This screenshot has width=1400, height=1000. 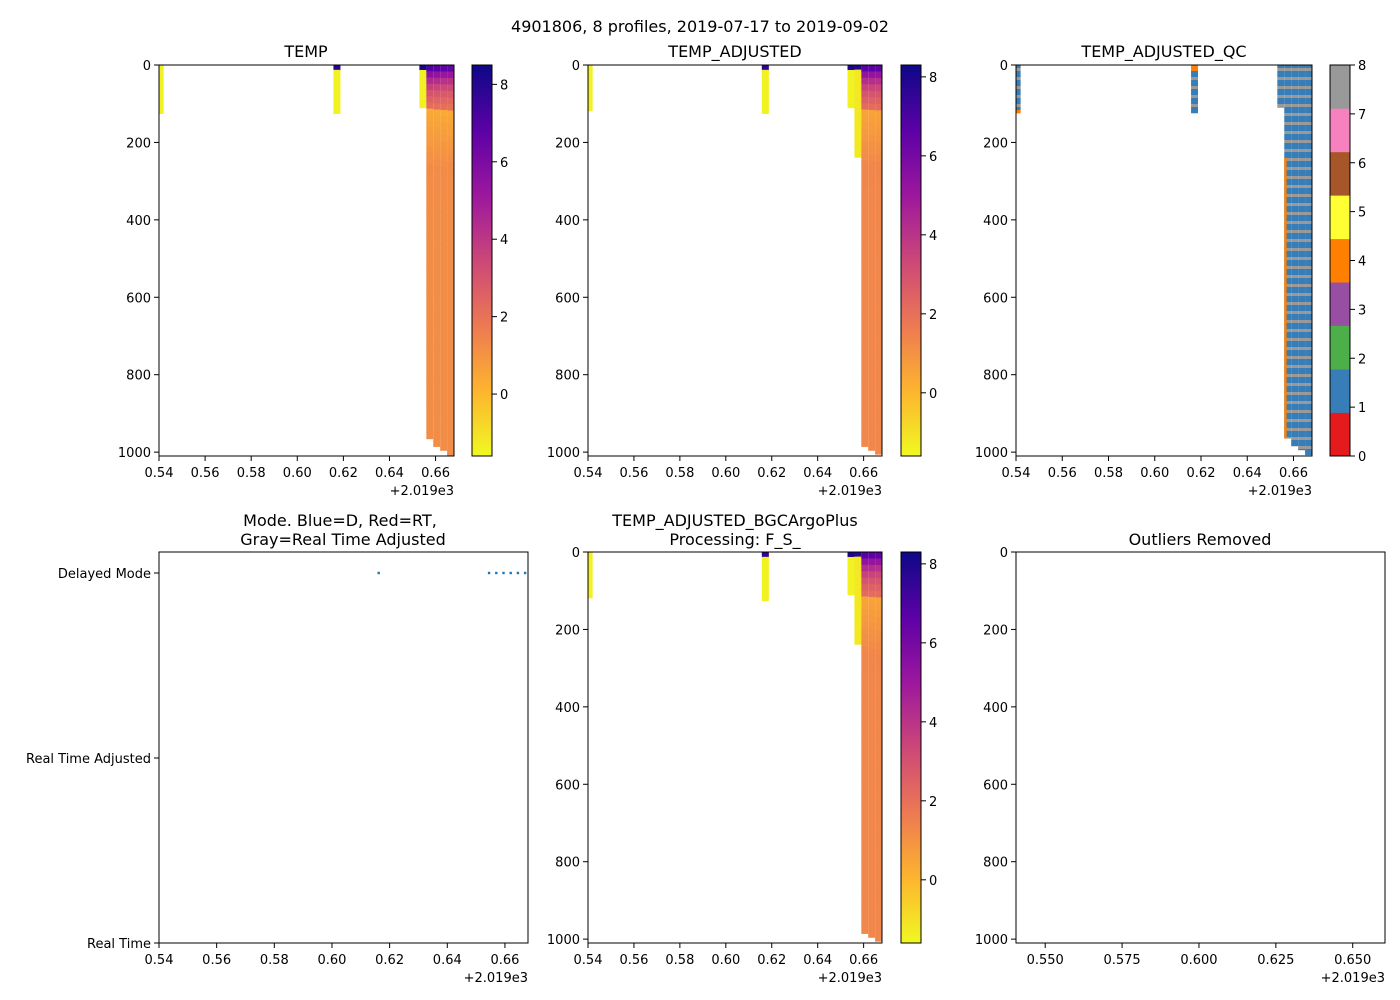 I want to click on qc-colorbar-segment, so click(x=1340, y=347).